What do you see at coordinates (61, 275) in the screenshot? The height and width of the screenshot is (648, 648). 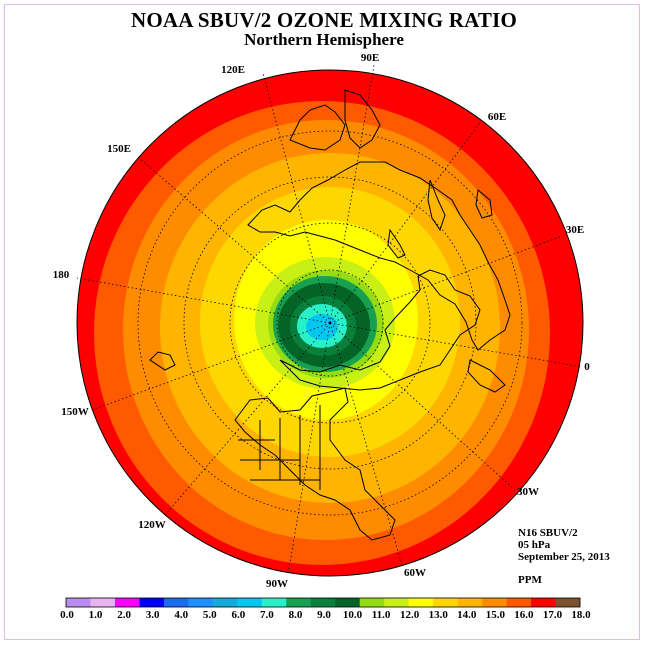 I see `lon-label-180: 180` at bounding box center [61, 275].